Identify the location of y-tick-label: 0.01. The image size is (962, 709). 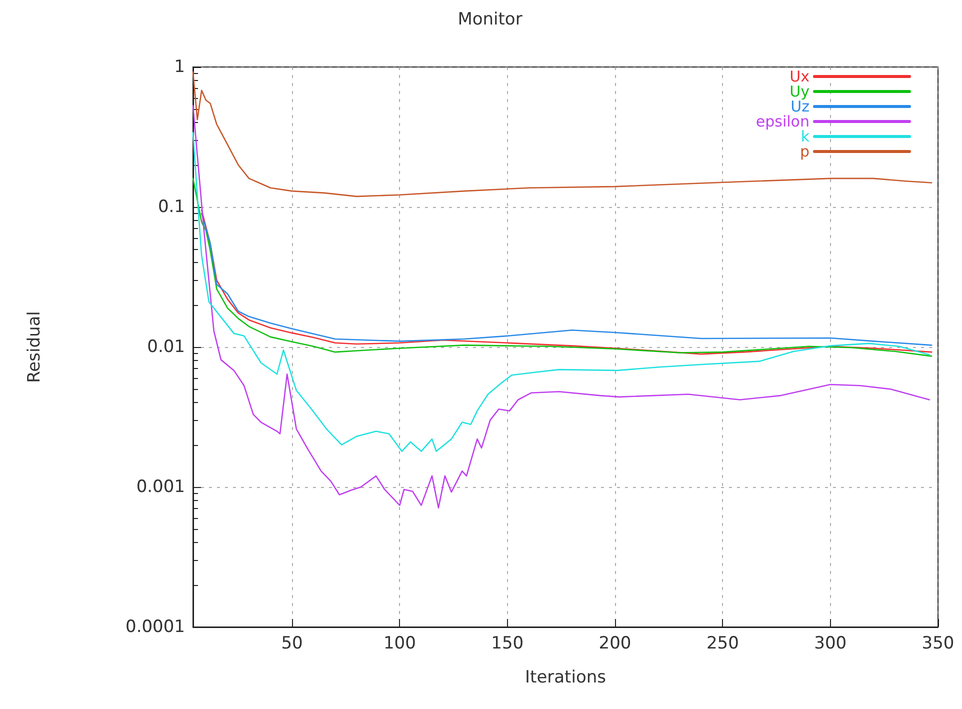
(166, 347).